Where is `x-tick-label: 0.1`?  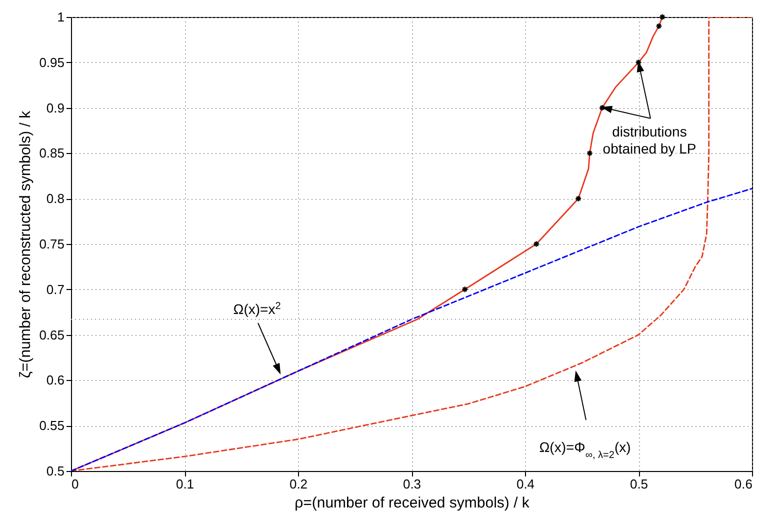
x-tick-label: 0.1 is located at coordinates (185, 484).